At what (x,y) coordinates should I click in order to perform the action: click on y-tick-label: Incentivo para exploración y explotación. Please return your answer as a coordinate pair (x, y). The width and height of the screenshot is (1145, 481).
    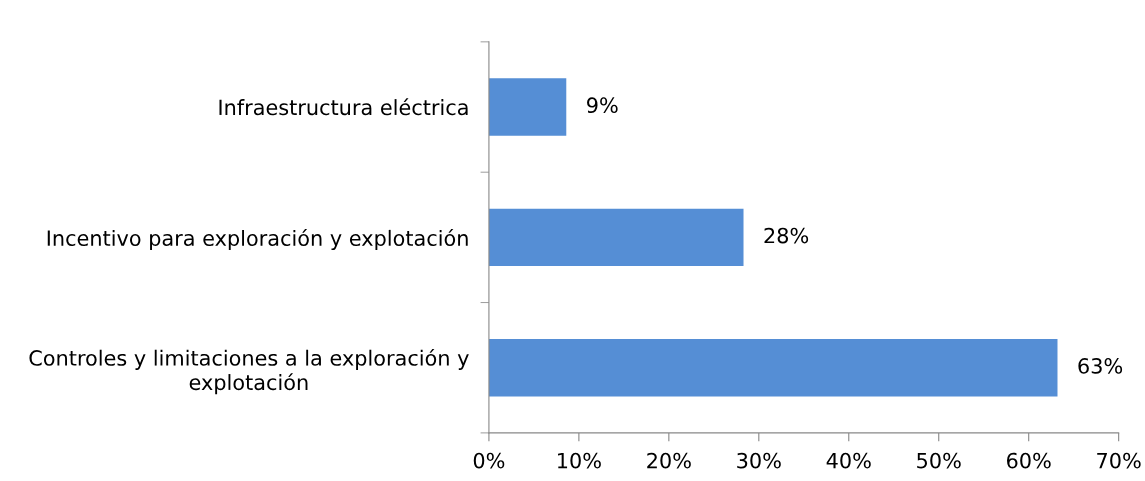
    Looking at the image, I should click on (257, 240).